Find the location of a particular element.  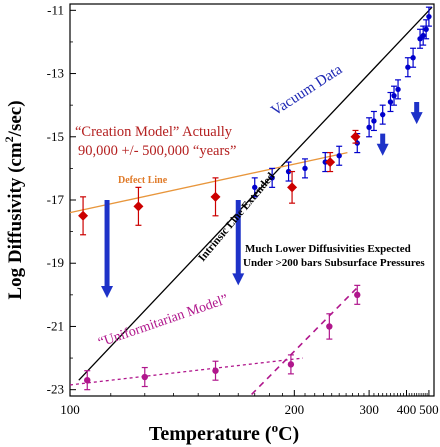

y-tick-label: -15 is located at coordinates (55, 136).